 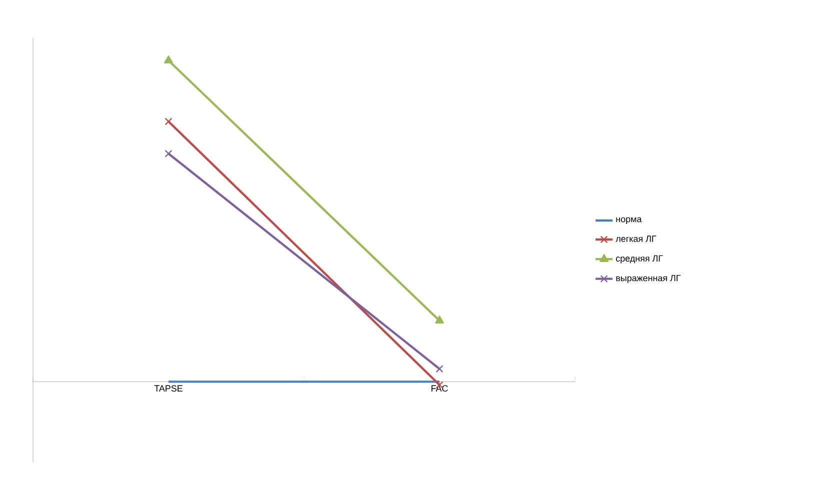 What do you see at coordinates (629, 220) in the screenshot?
I see `legend-label: норма` at bounding box center [629, 220].